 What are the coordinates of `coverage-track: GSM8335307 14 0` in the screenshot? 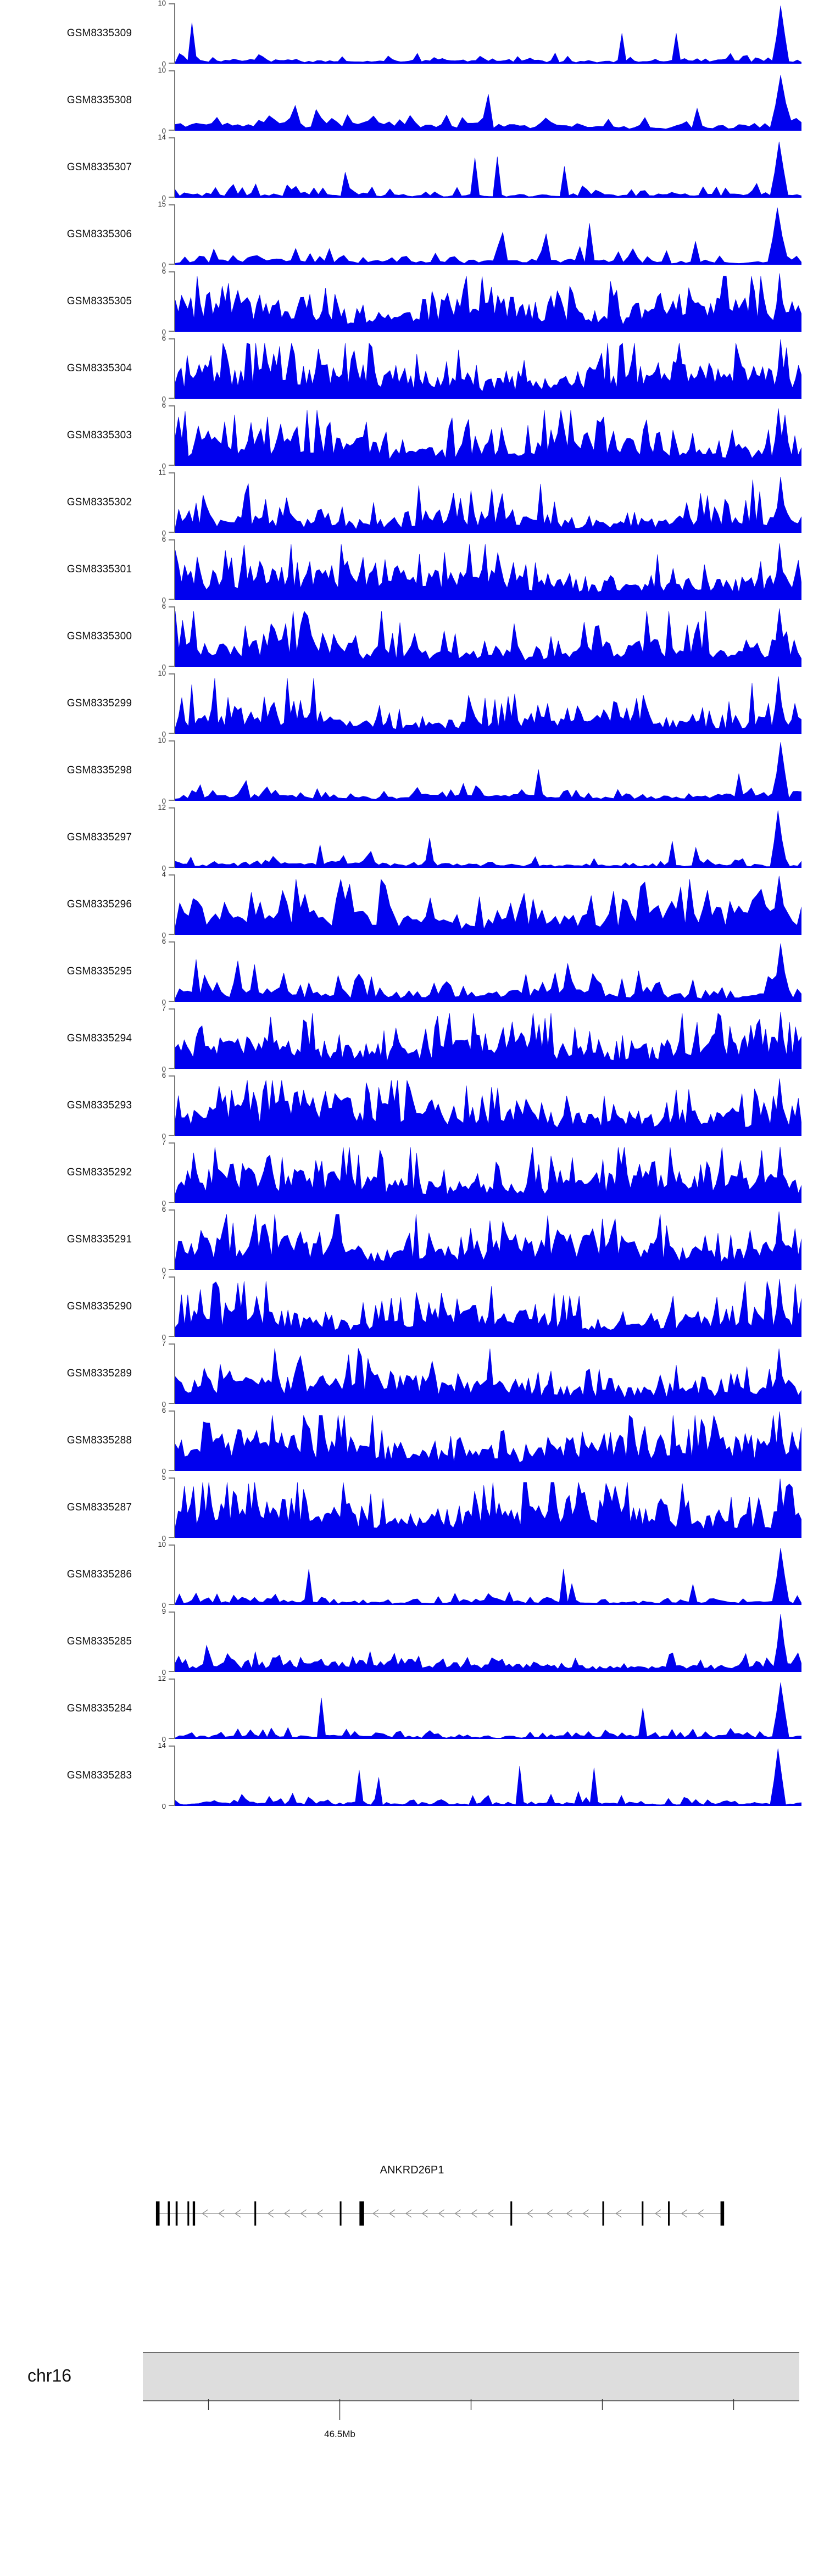 It's located at (412, 167).